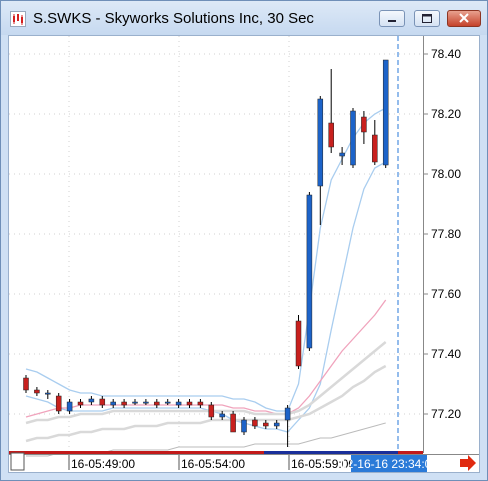 This screenshot has width=488, height=481. Describe the element at coordinates (446, 54) in the screenshot. I see `price-tick-label: 78.40` at that location.